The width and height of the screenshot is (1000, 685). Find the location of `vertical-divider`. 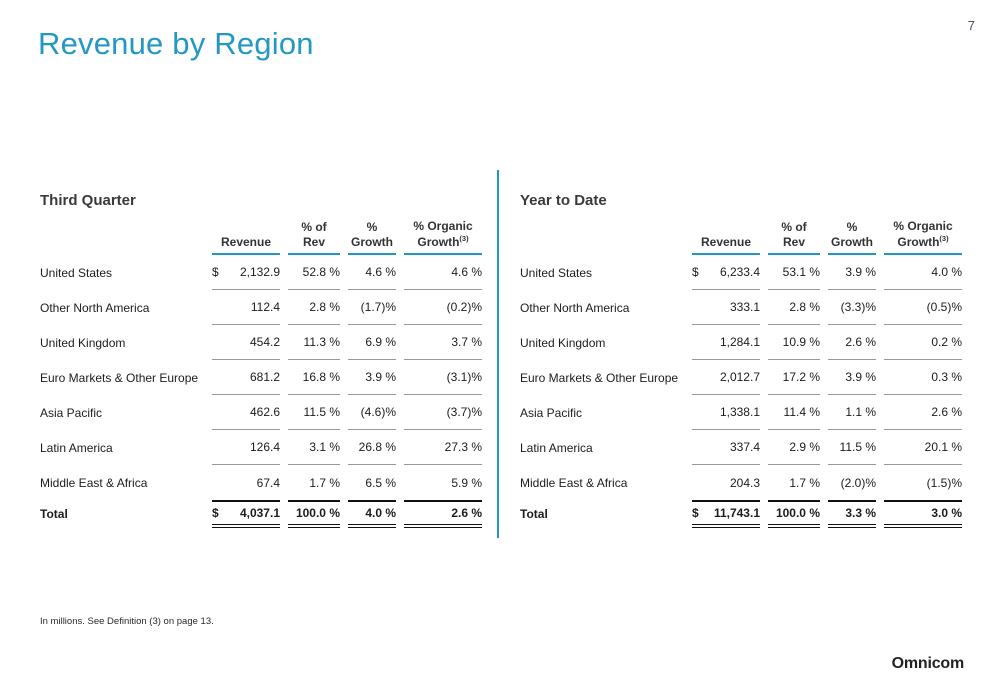

vertical-divider is located at coordinates (498, 354).